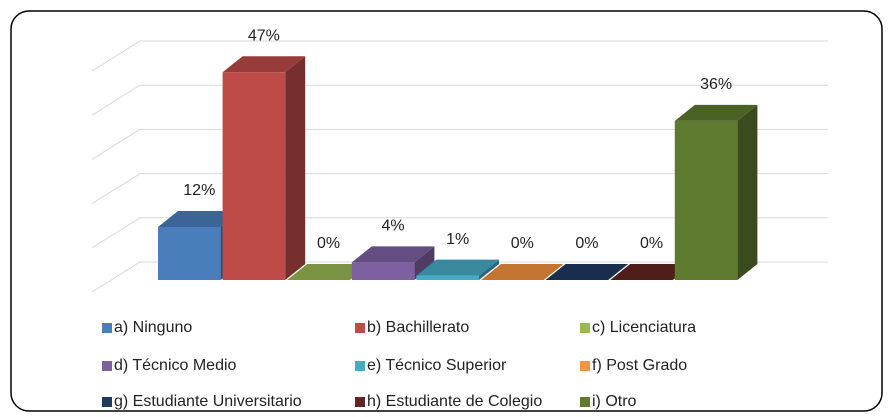  What do you see at coordinates (454, 401) in the screenshot?
I see `legend-label: h) Estudiante de Colegio` at bounding box center [454, 401].